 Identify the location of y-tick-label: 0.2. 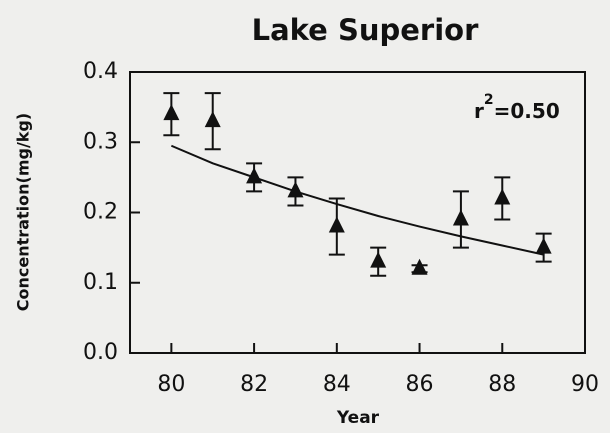
(100, 212).